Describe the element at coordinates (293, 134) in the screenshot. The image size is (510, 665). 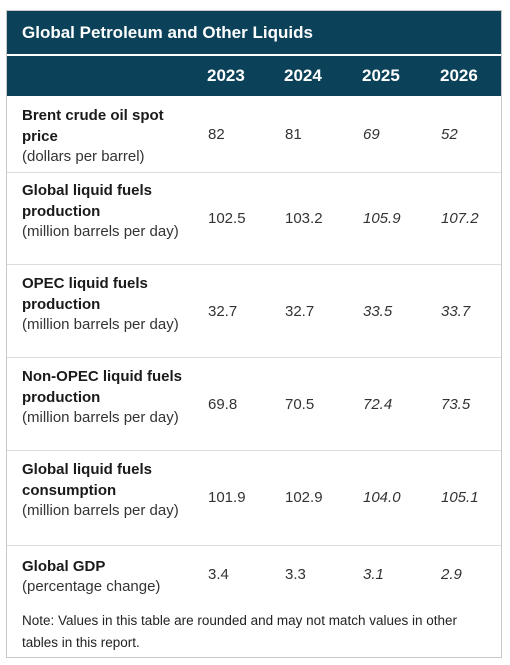
I see `cell-brent-2024: 81` at that location.